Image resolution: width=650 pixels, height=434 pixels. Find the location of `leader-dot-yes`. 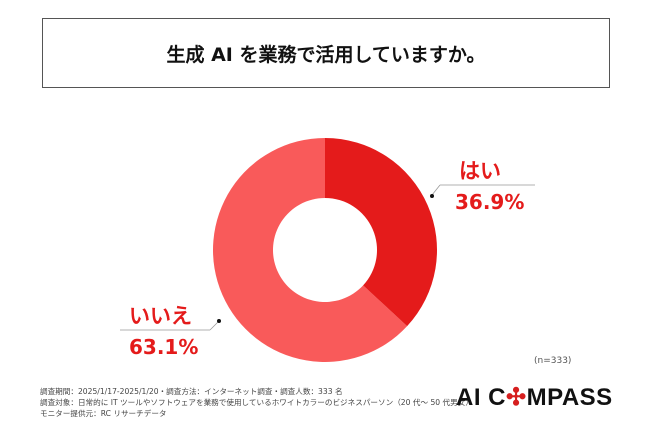

leader-dot-yes is located at coordinates (432, 196).